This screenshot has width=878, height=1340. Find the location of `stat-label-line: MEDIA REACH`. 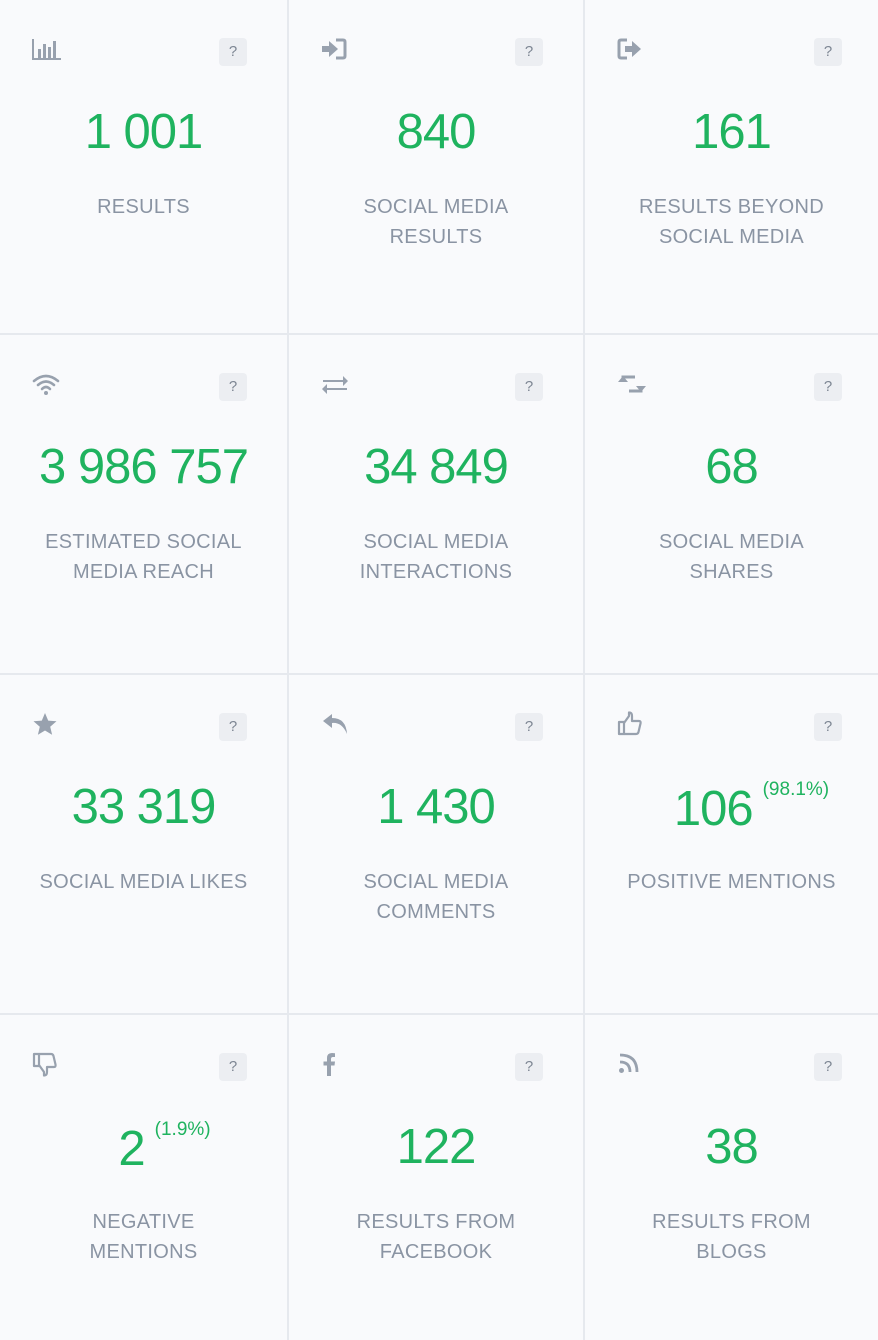

stat-label-line: MEDIA REACH is located at coordinates (143, 572).